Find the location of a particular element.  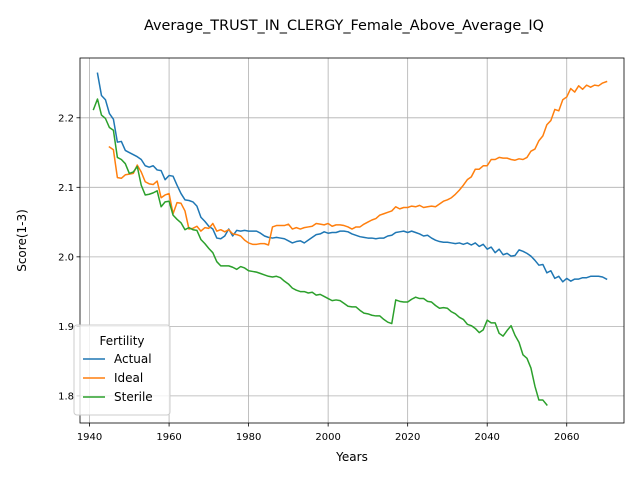

x-tick-label: 2020 is located at coordinates (407, 437).